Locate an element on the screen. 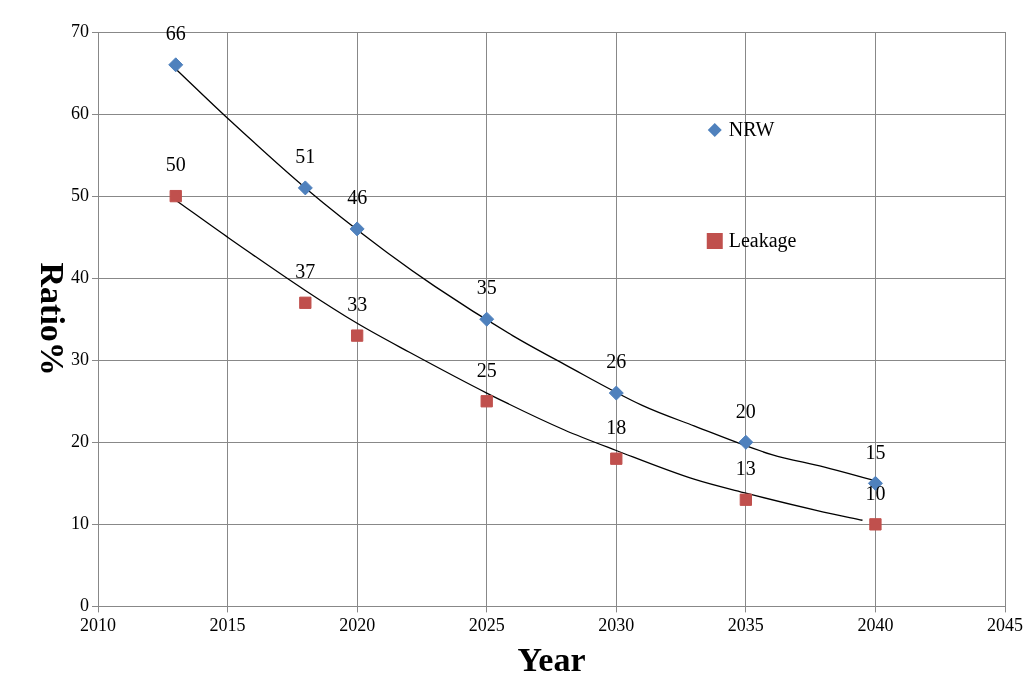 The image size is (1034, 688). x-tick-label: 2020 is located at coordinates (357, 624).